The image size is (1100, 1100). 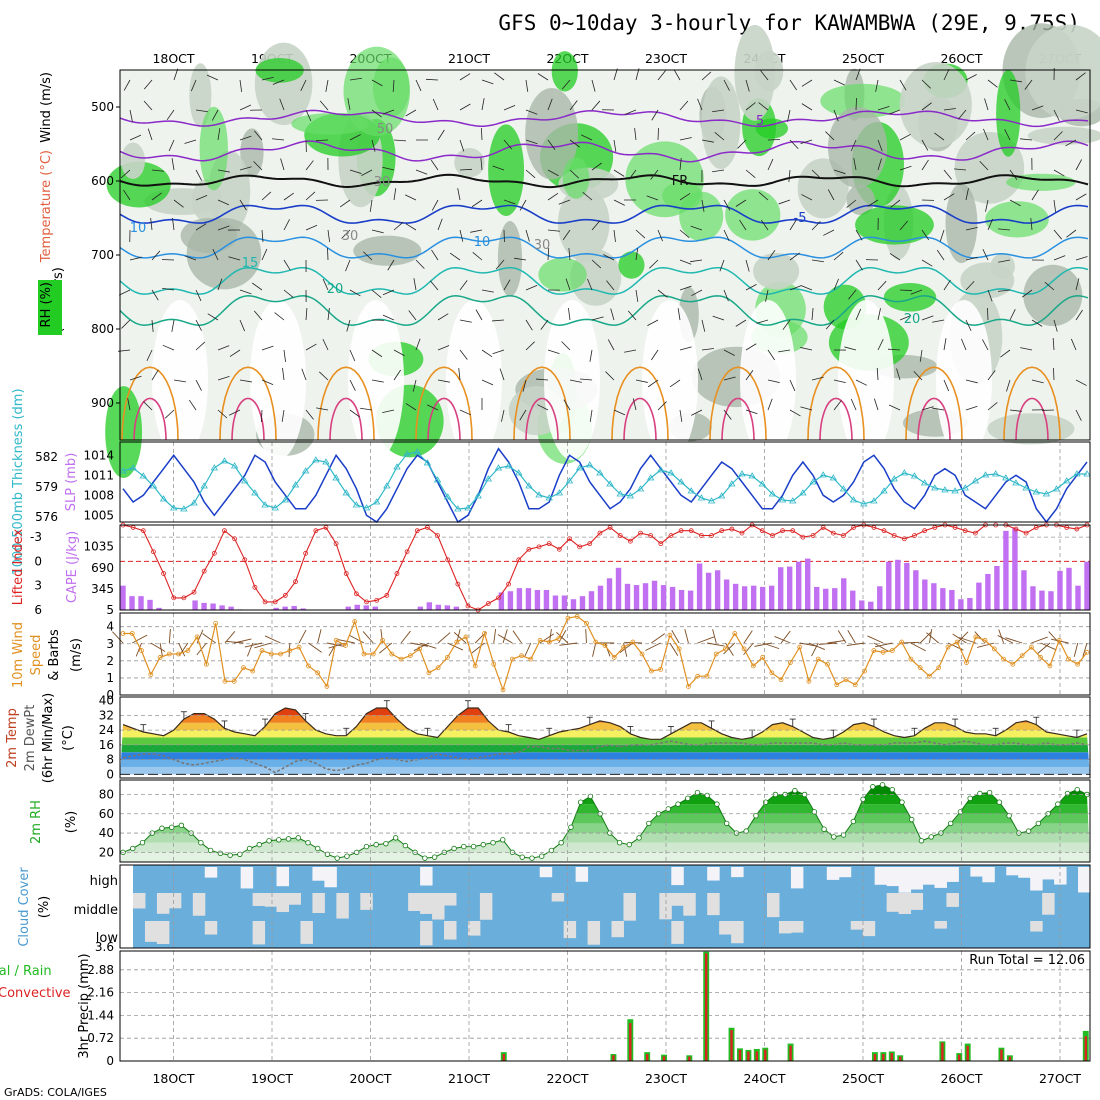 I want to click on warm-contour, so click(x=542, y=419).